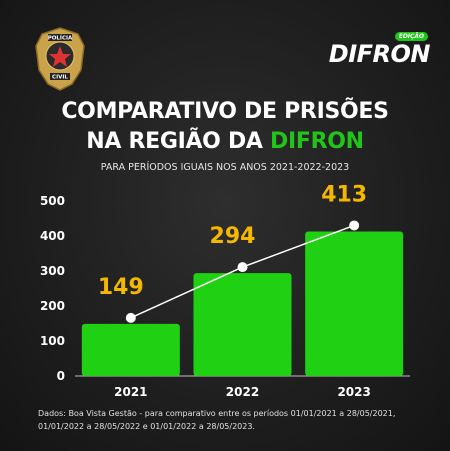  What do you see at coordinates (52, 236) in the screenshot?
I see `y-tick-label: 400` at bounding box center [52, 236].